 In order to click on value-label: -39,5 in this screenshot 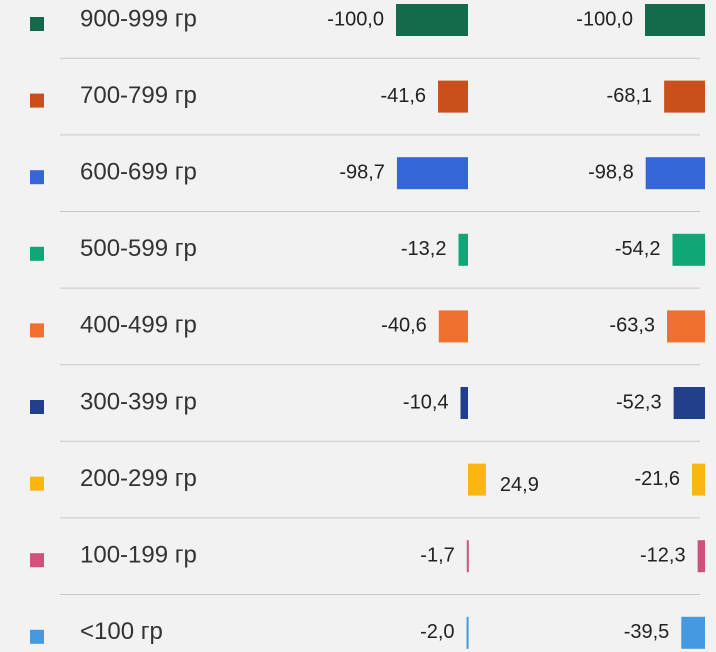, I will do `click(647, 632)`.